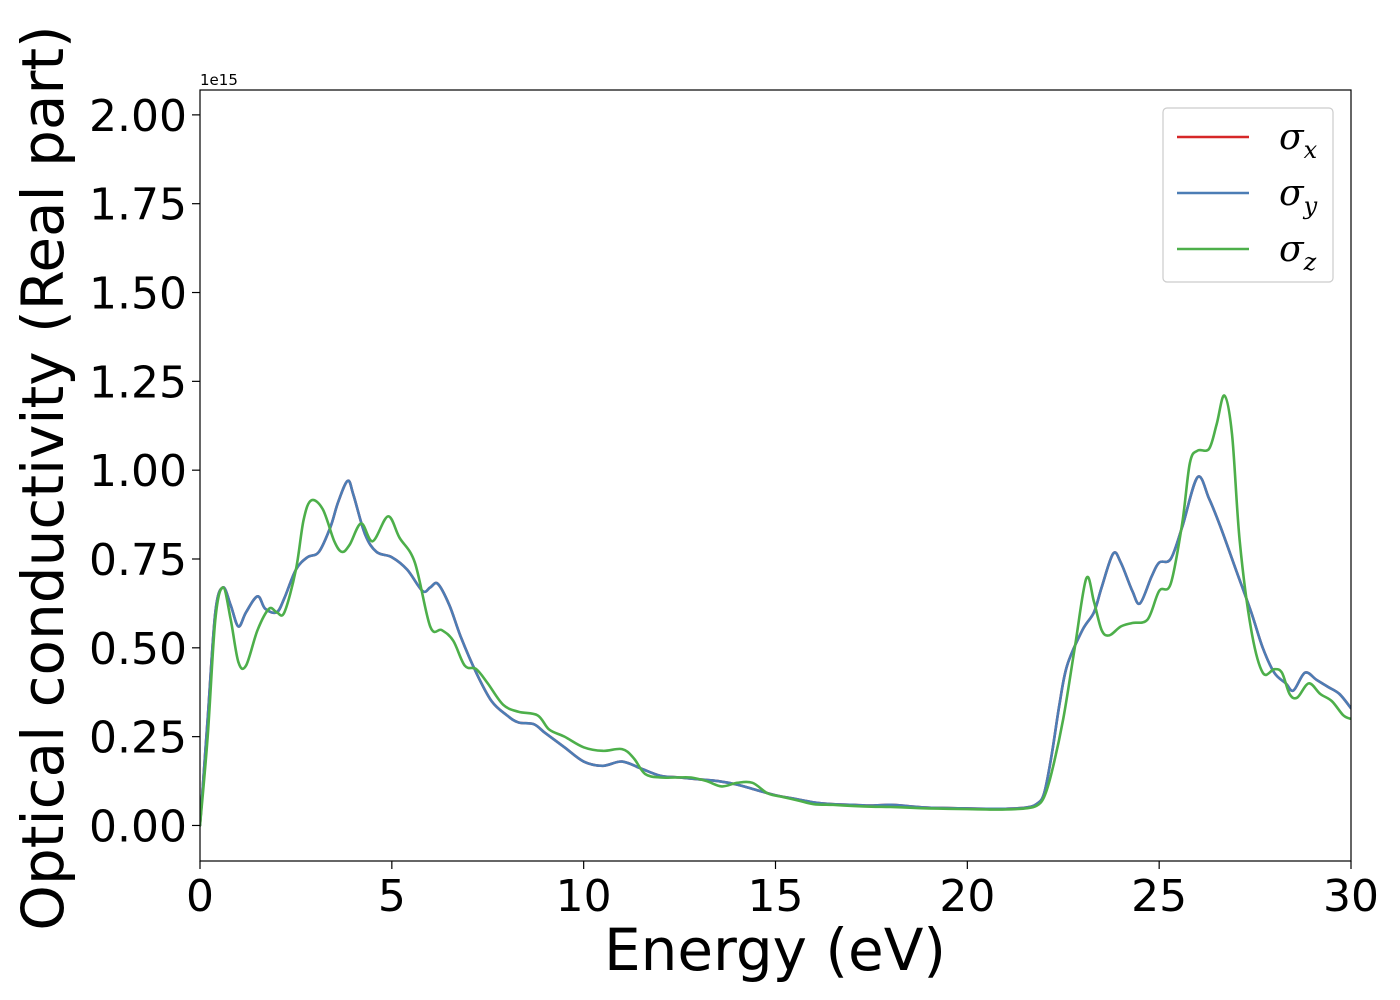 This screenshot has width=1400, height=1000. I want to click on y-tick-label: 1.50, so click(138, 294).